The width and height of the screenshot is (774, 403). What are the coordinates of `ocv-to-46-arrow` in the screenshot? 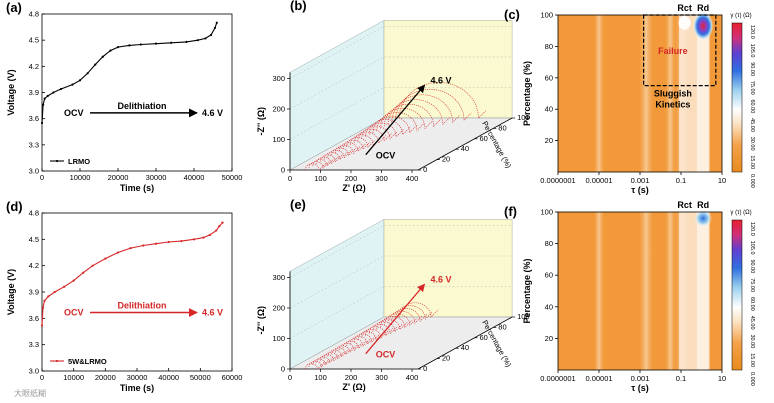 It's located at (395, 319).